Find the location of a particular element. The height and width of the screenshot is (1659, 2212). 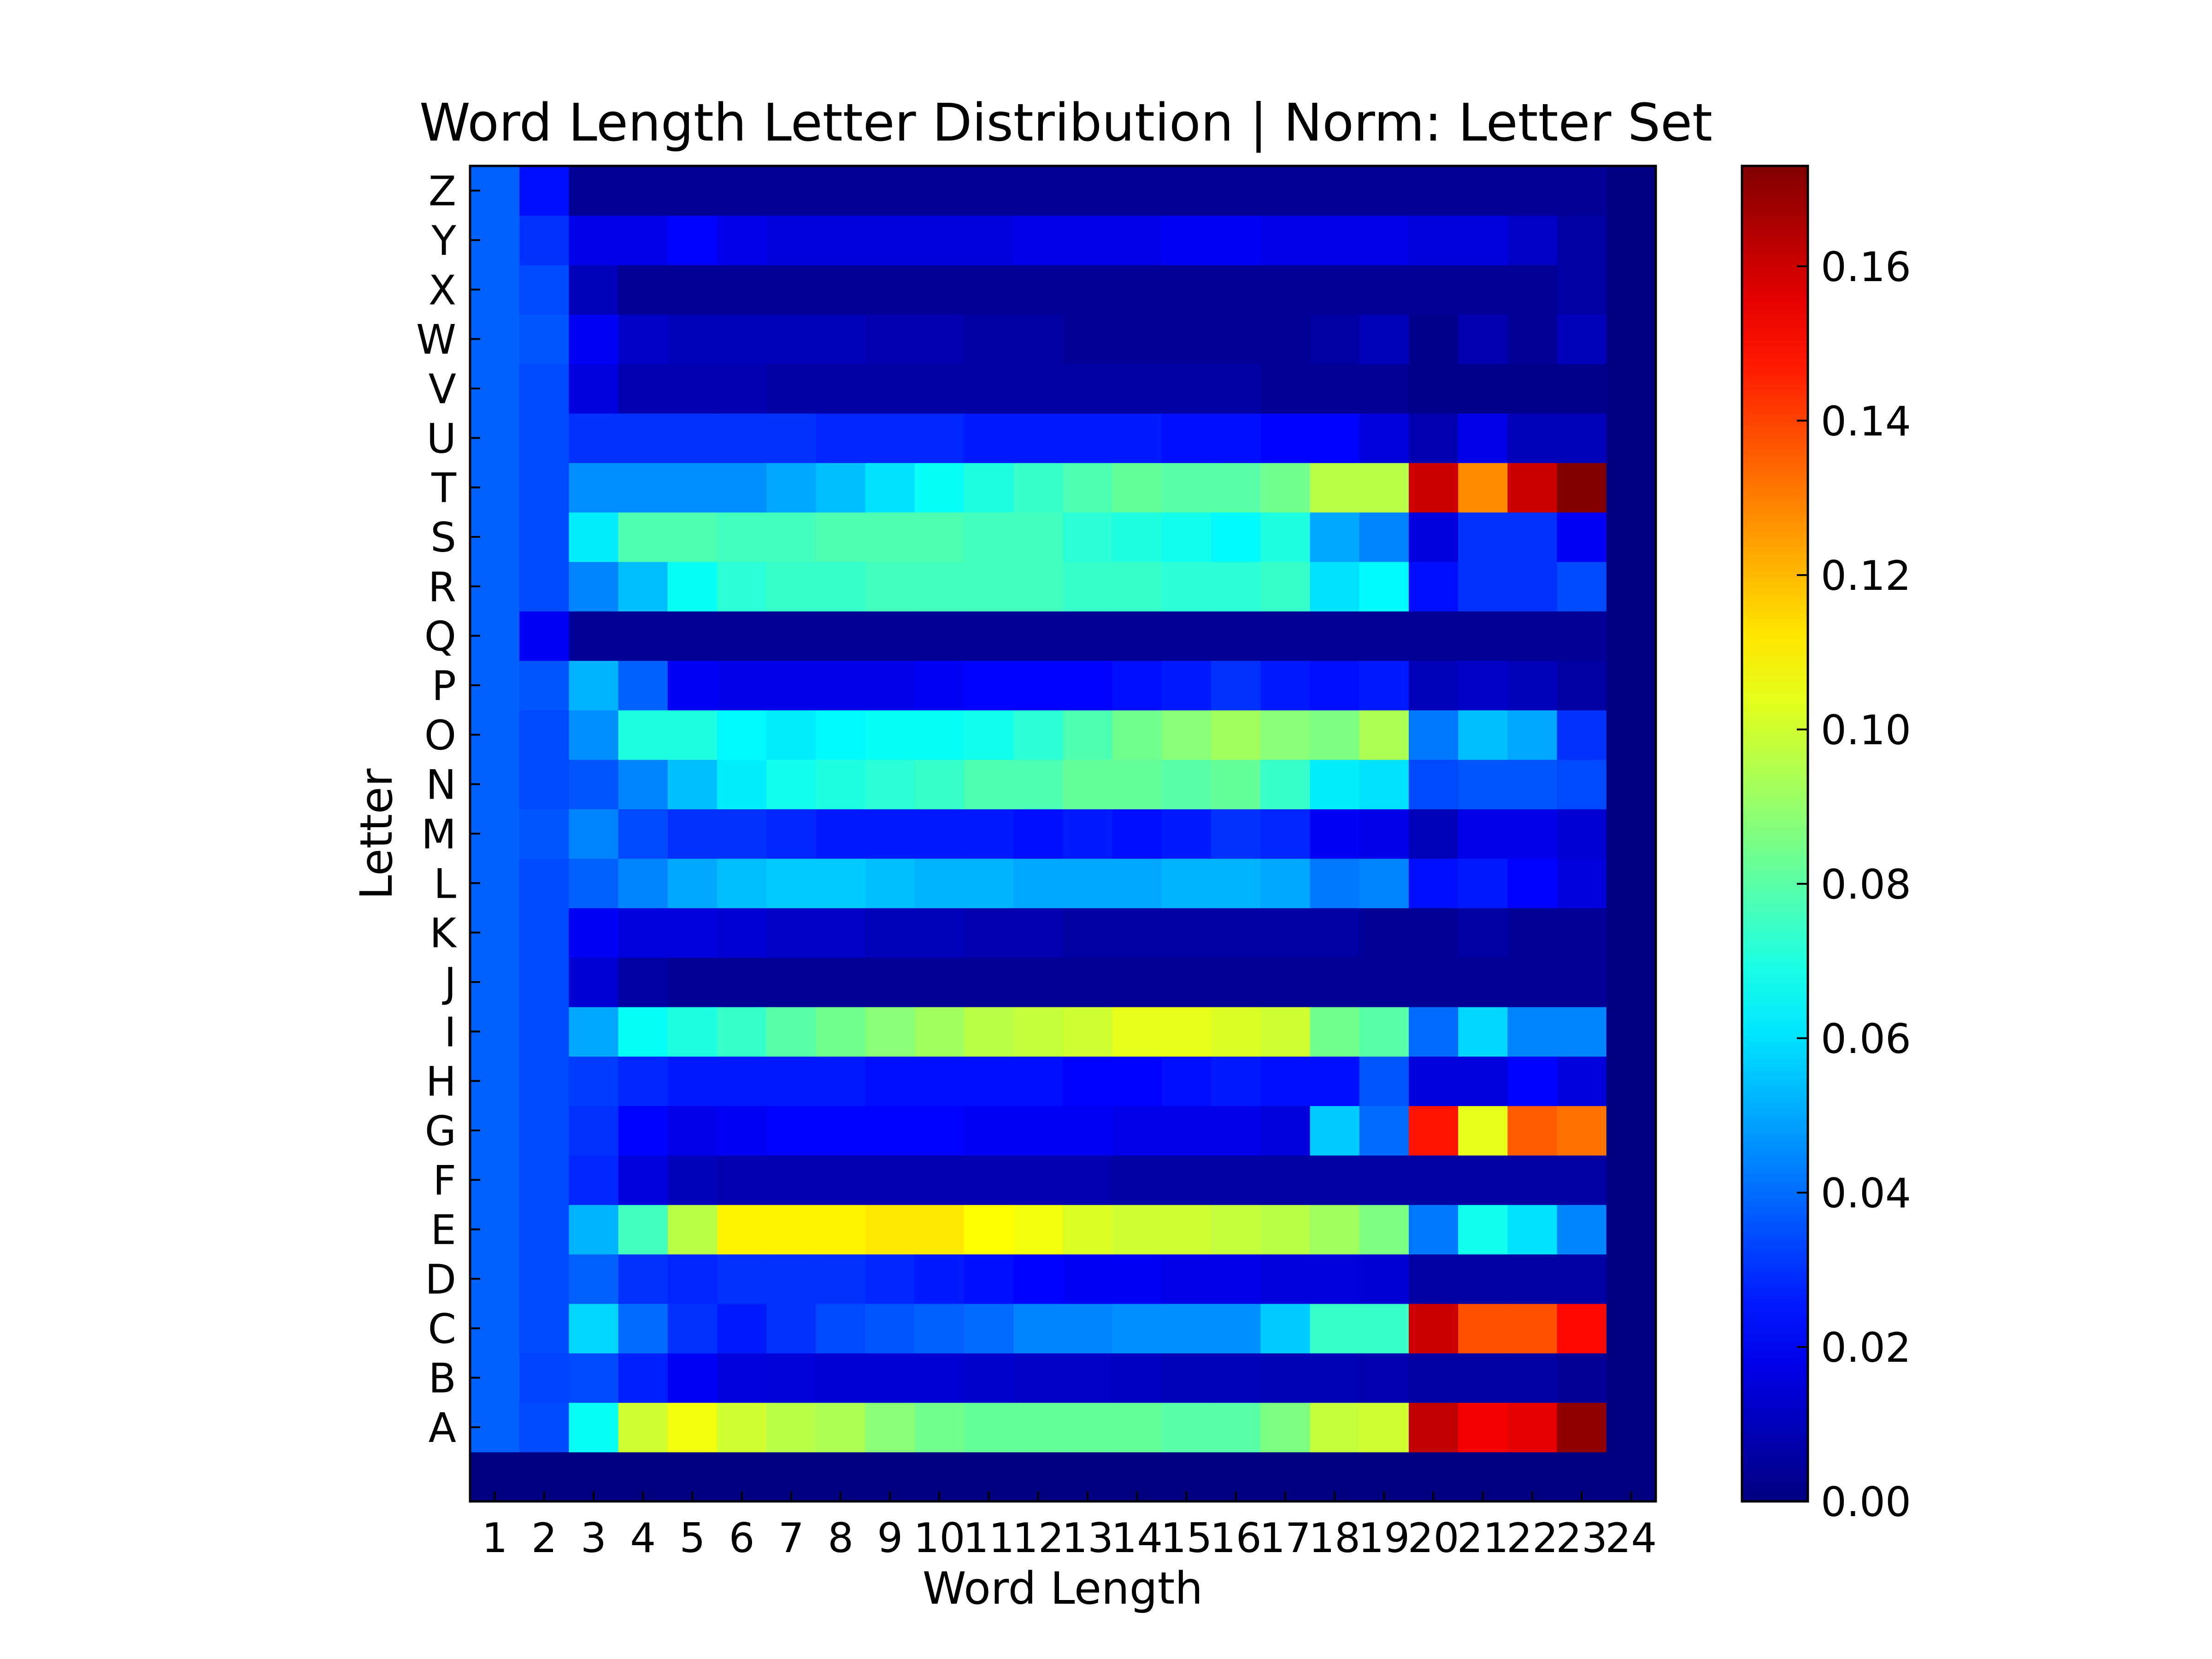

y-tick-label: Y is located at coordinates (443, 241).